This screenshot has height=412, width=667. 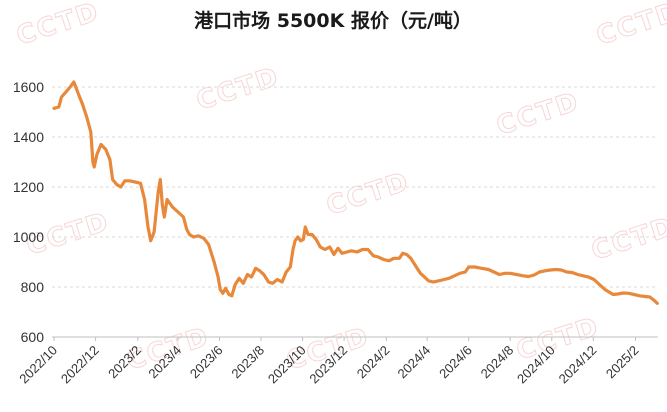 I want to click on y-tick-label: 1200, so click(x=28, y=187).